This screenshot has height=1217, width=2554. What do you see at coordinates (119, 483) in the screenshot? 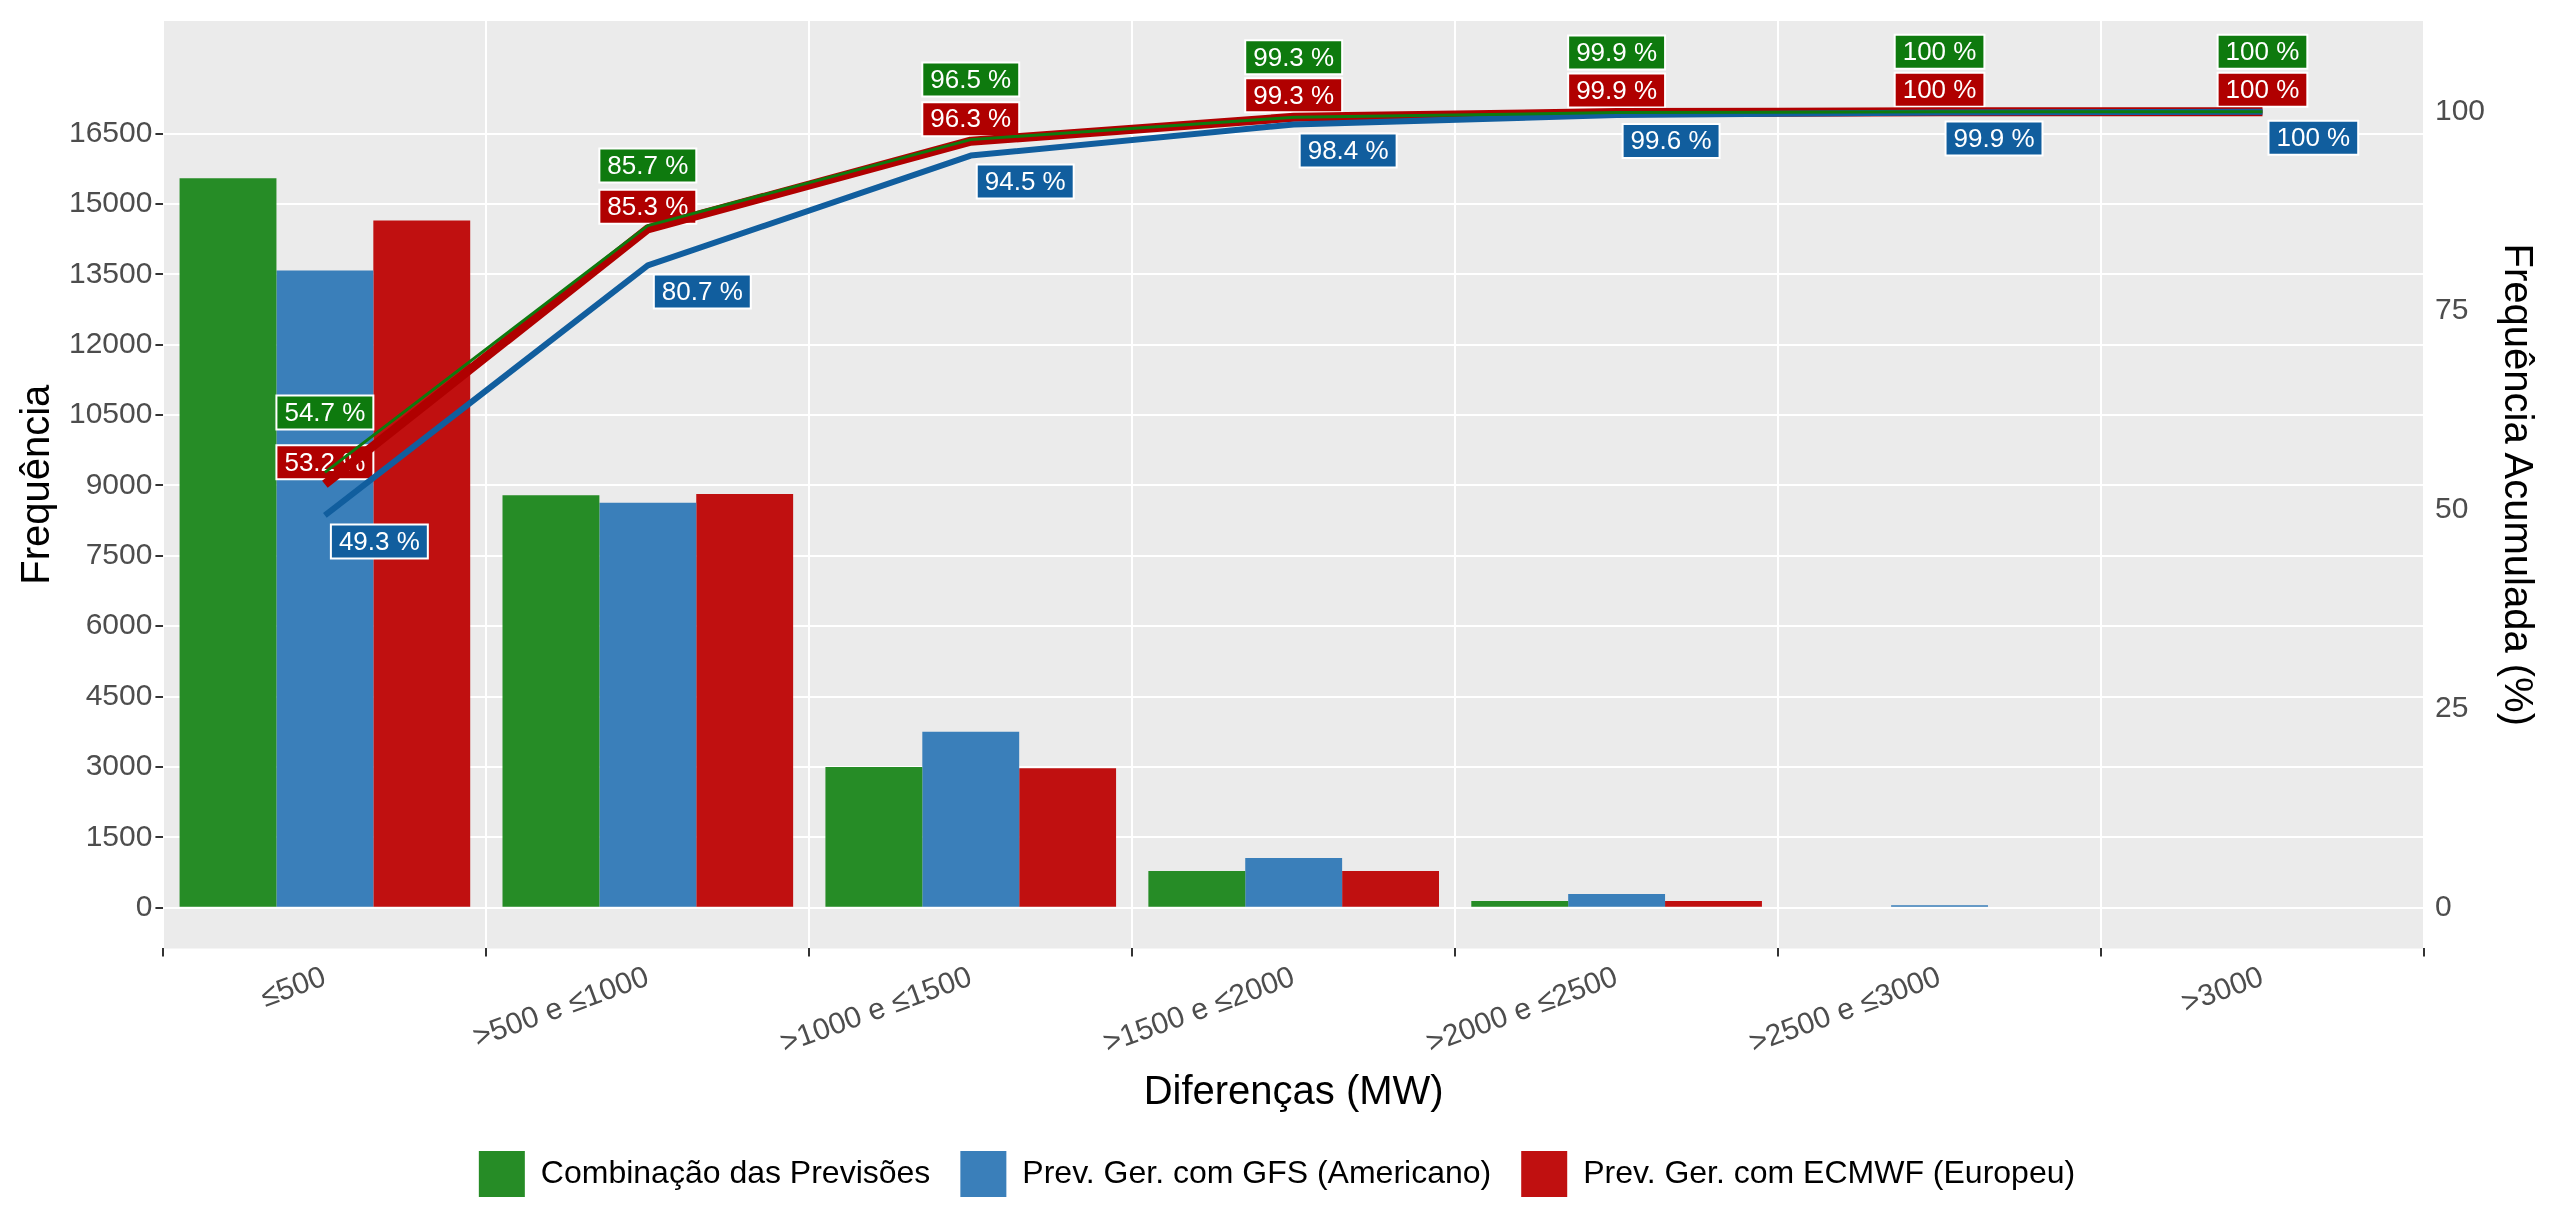
I see `y-tick-label: 9000` at bounding box center [119, 483].